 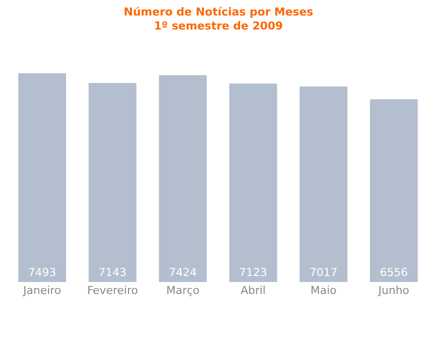 I want to click on data-label: 7424, so click(x=182, y=272).